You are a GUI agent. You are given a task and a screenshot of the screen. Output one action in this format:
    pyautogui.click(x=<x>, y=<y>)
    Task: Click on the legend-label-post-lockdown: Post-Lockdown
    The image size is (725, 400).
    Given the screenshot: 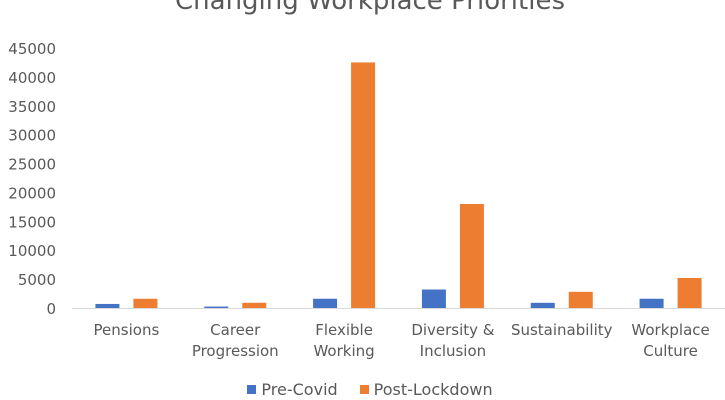 What is the action you would take?
    pyautogui.click(x=433, y=389)
    